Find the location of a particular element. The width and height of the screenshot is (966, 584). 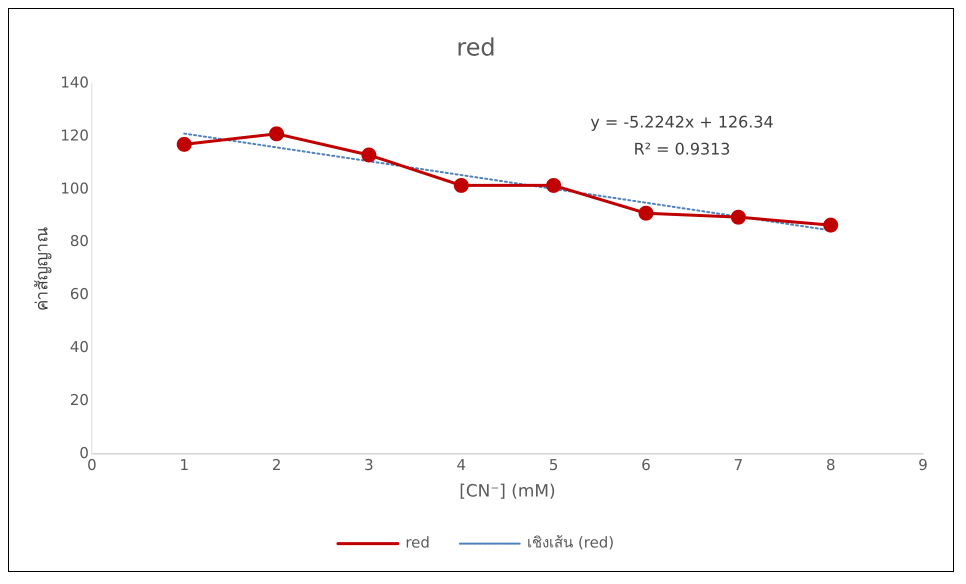

y-tick-label: 120 is located at coordinates (74, 135).